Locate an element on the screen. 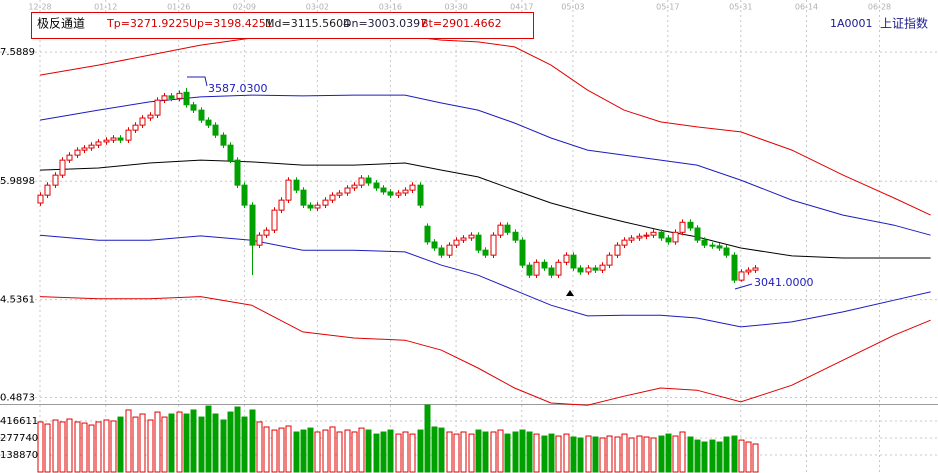 The image size is (938, 473). x-tick-label: 04-17 is located at coordinates (521, 7).